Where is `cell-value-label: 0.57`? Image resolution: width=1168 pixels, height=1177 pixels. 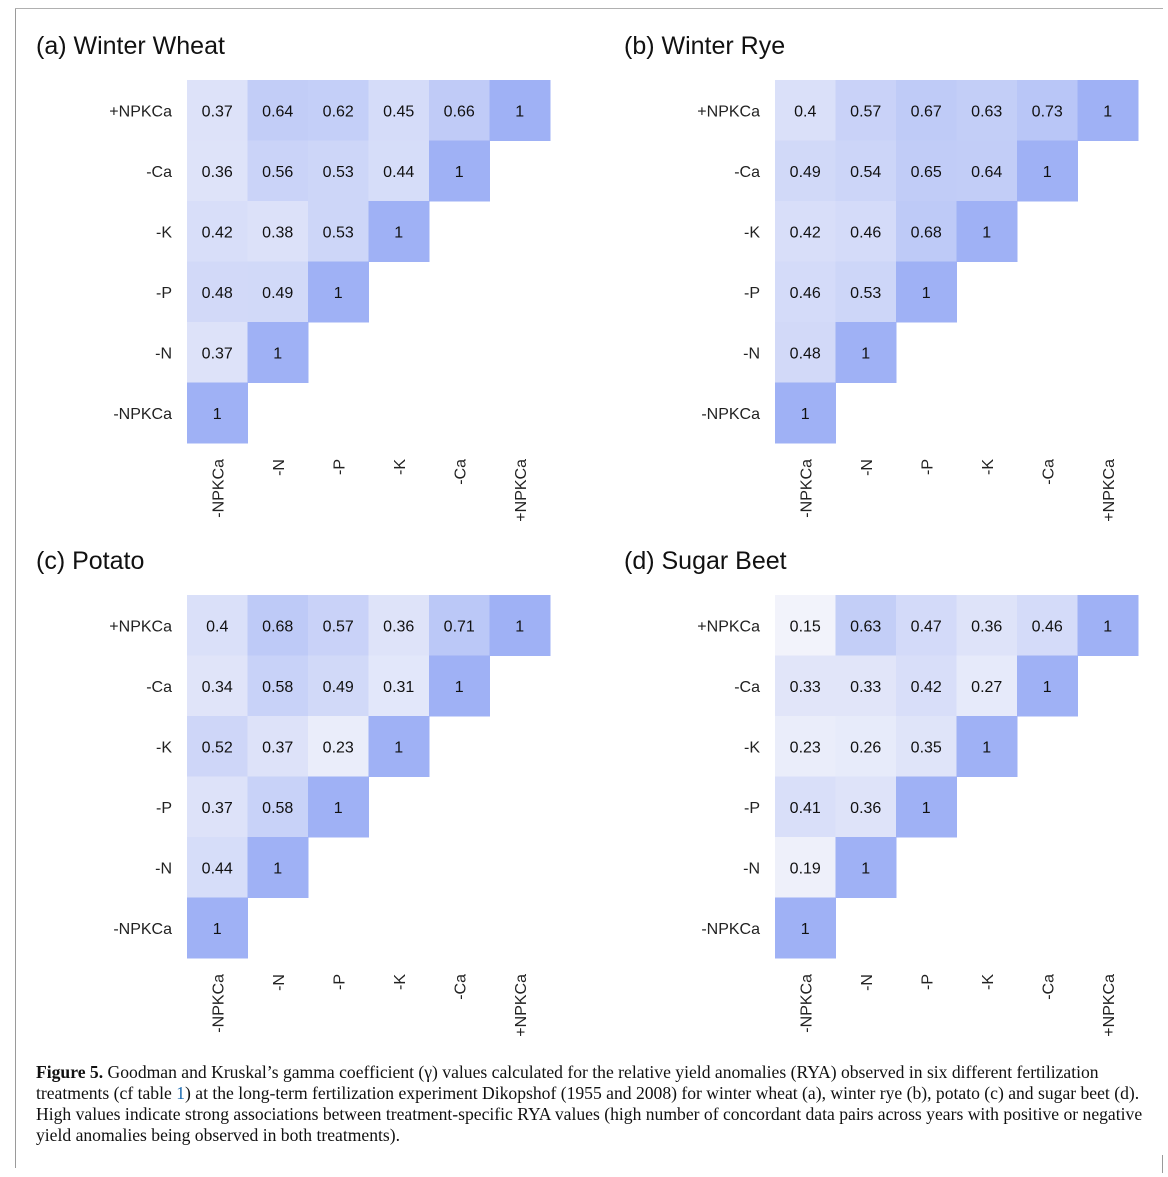 cell-value-label: 0.57 is located at coordinates (865, 111).